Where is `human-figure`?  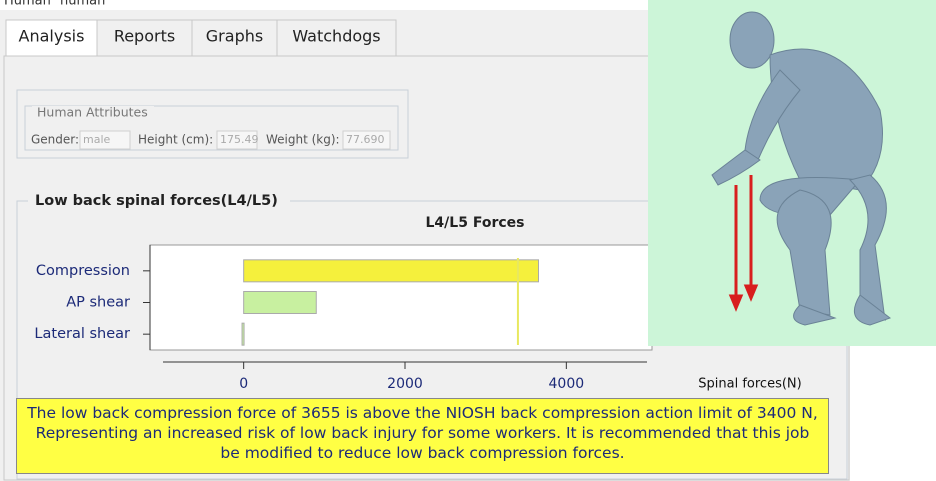 human-figure is located at coordinates (801, 168).